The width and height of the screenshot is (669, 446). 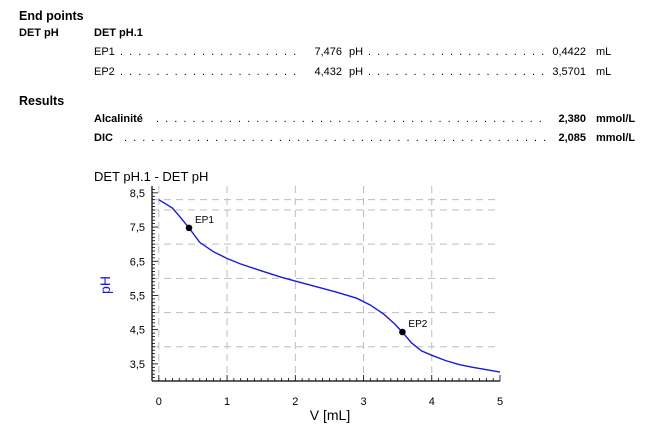 I want to click on method-label: DET pH, so click(x=39, y=33).